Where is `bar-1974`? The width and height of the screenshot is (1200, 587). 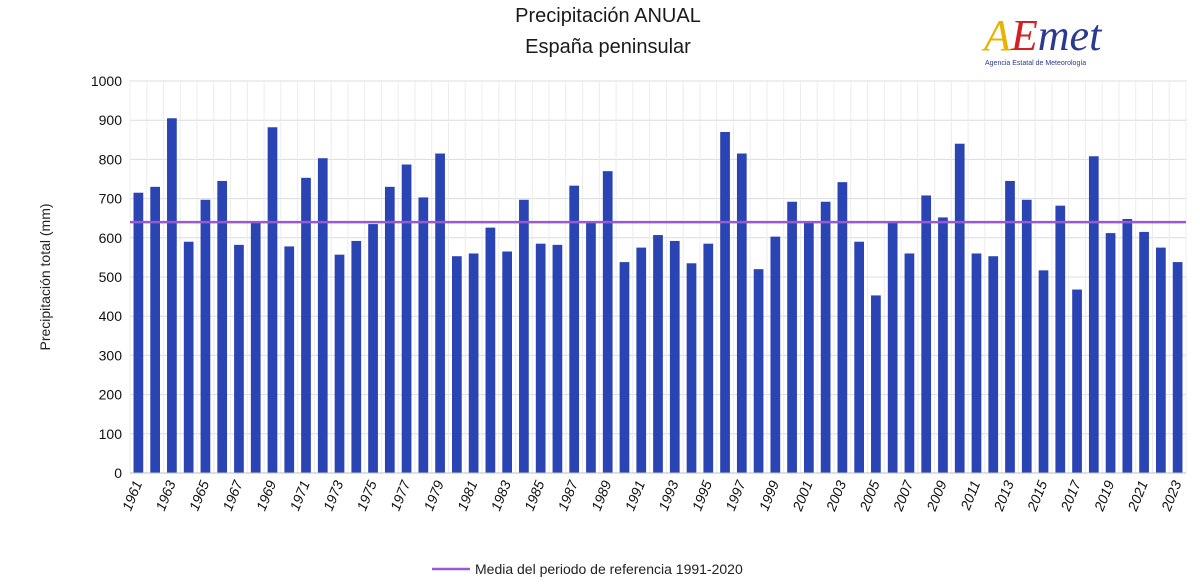
bar-1974 is located at coordinates (356, 356).